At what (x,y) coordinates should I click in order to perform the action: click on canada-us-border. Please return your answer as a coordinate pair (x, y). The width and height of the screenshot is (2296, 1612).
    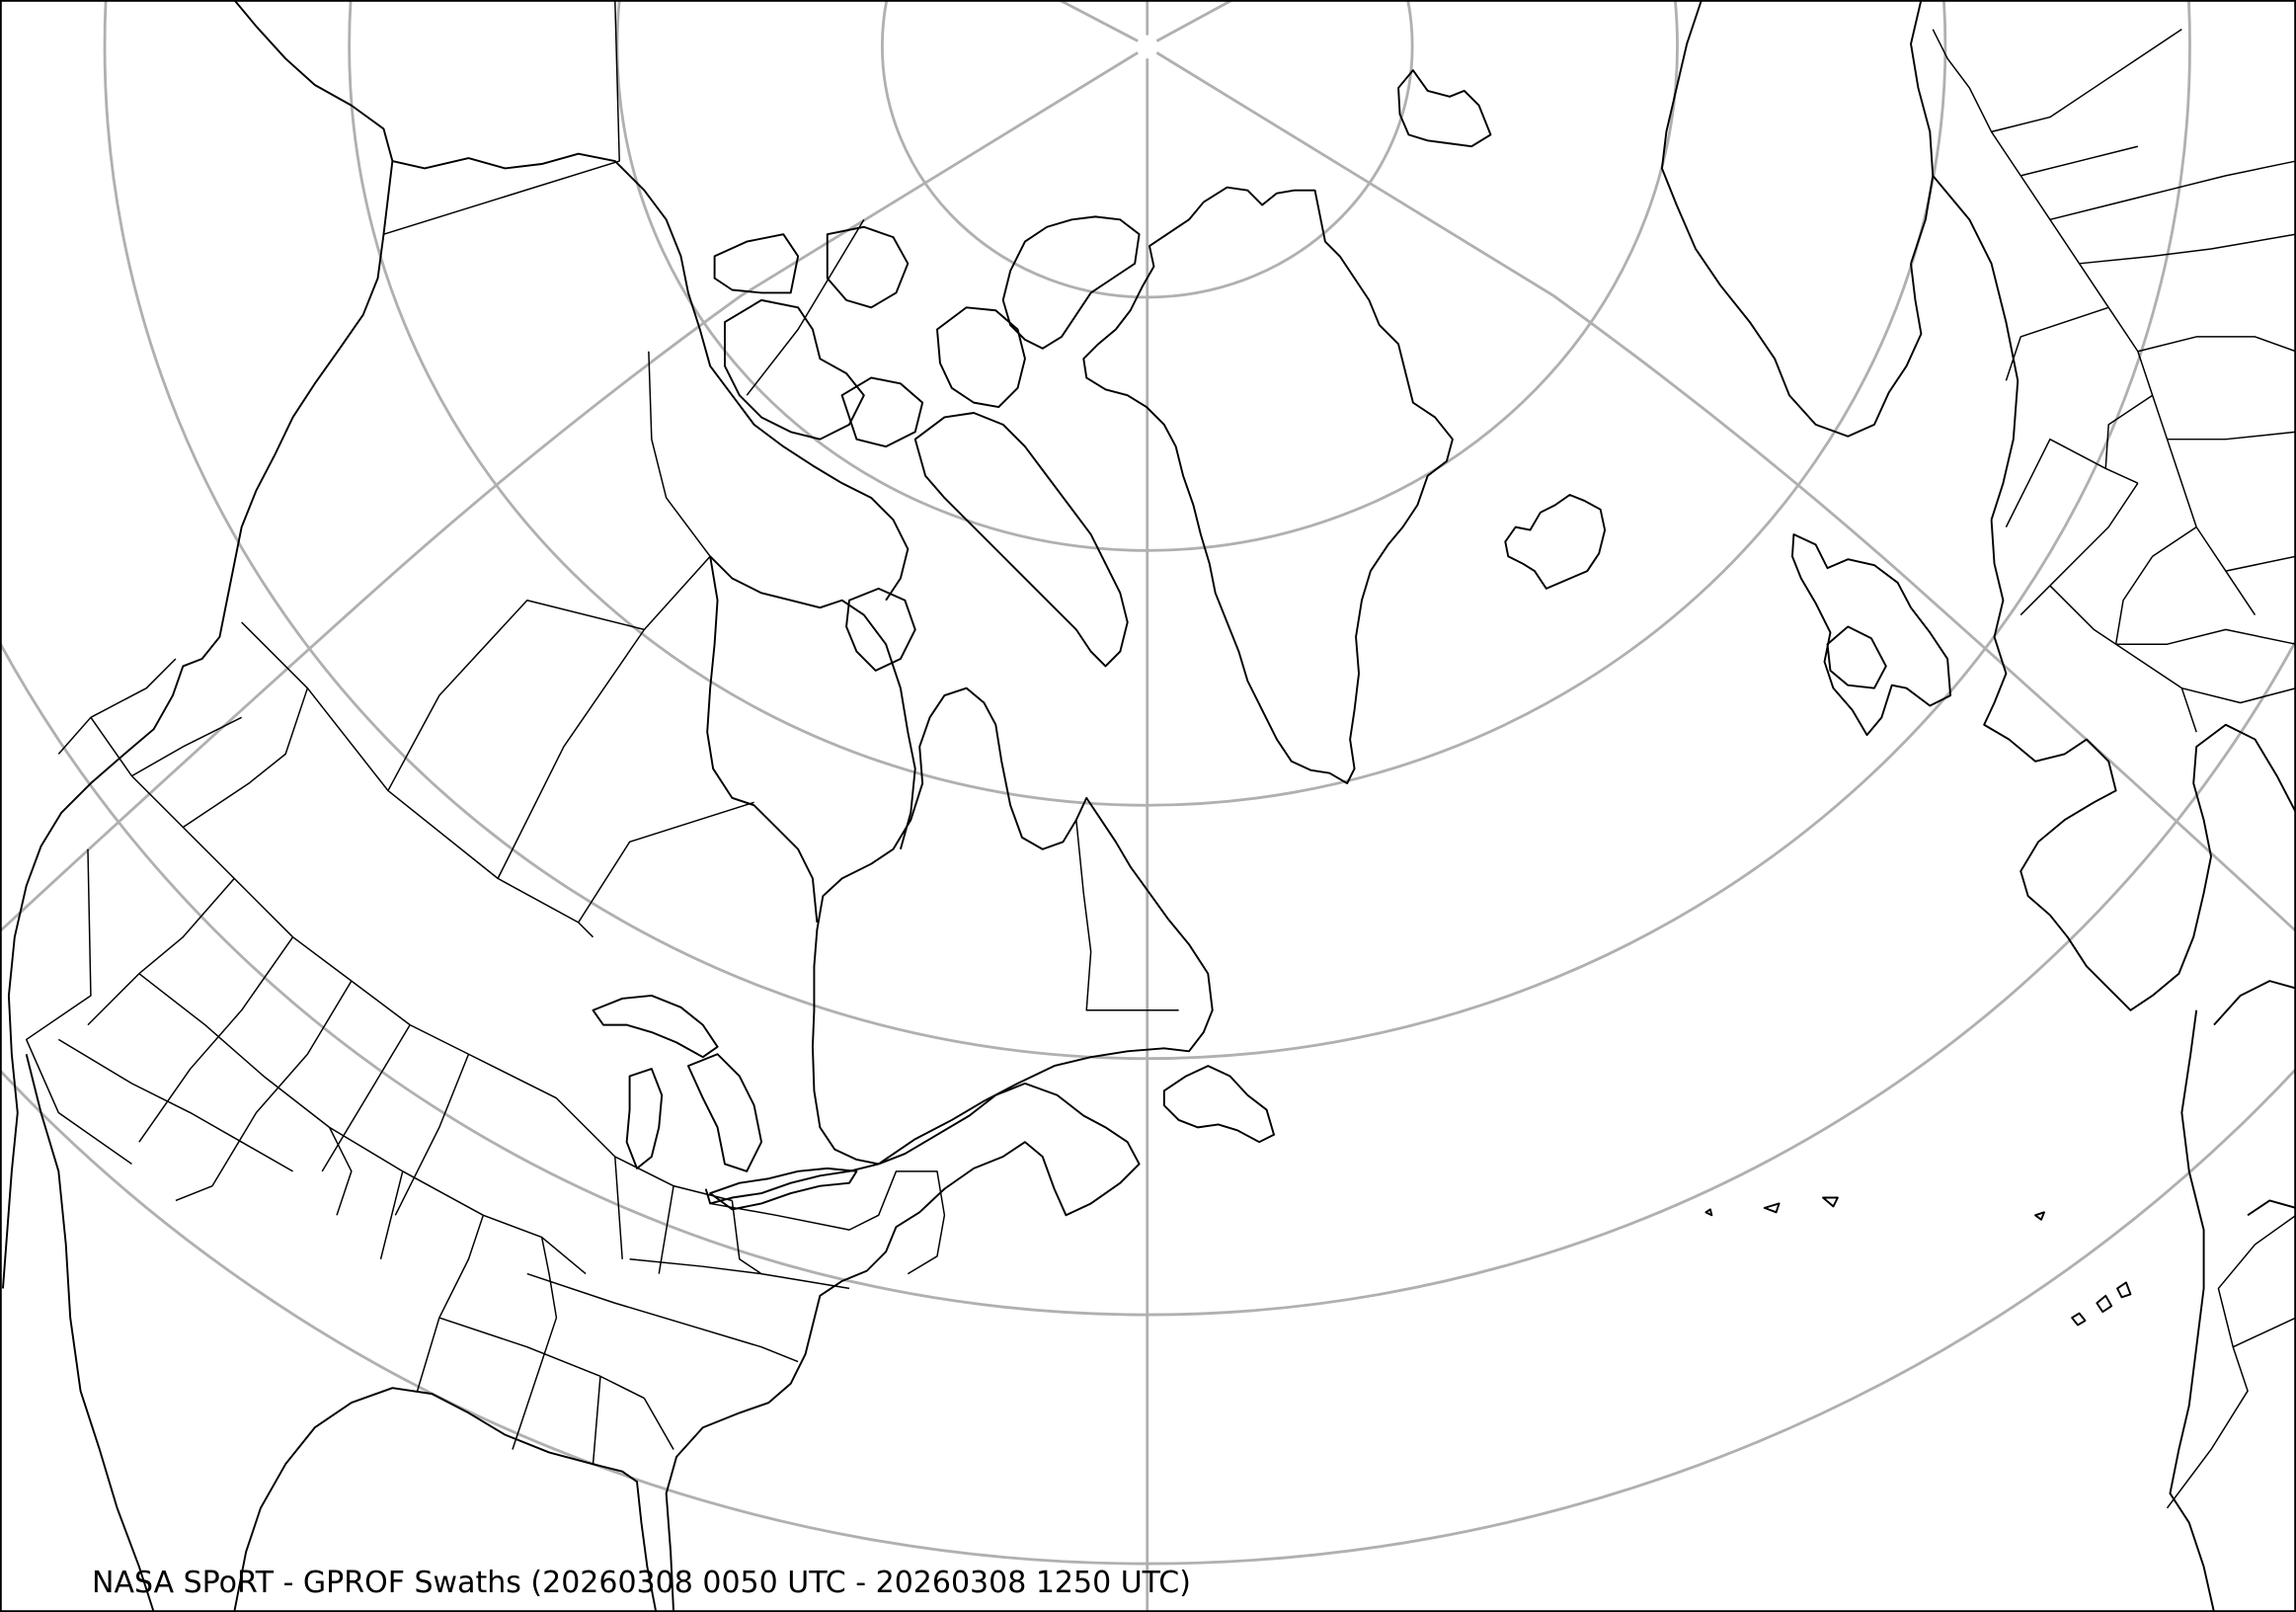
    Looking at the image, I should click on (418, 780).